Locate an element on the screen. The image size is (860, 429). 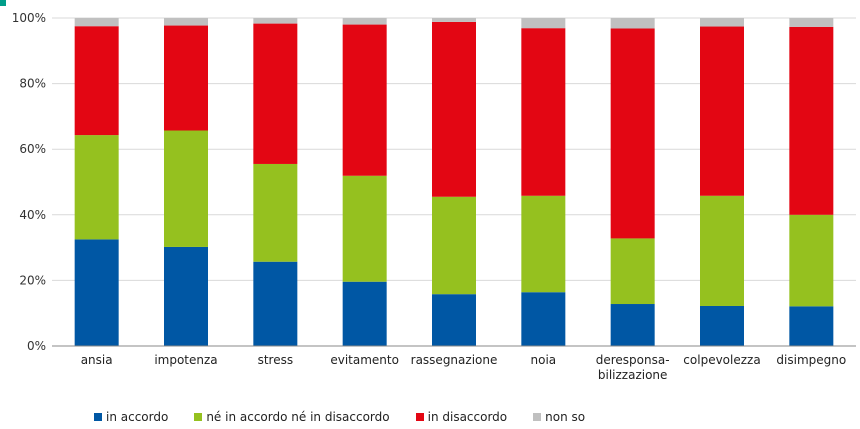
legend-item: in accordo is located at coordinates (131, 417).